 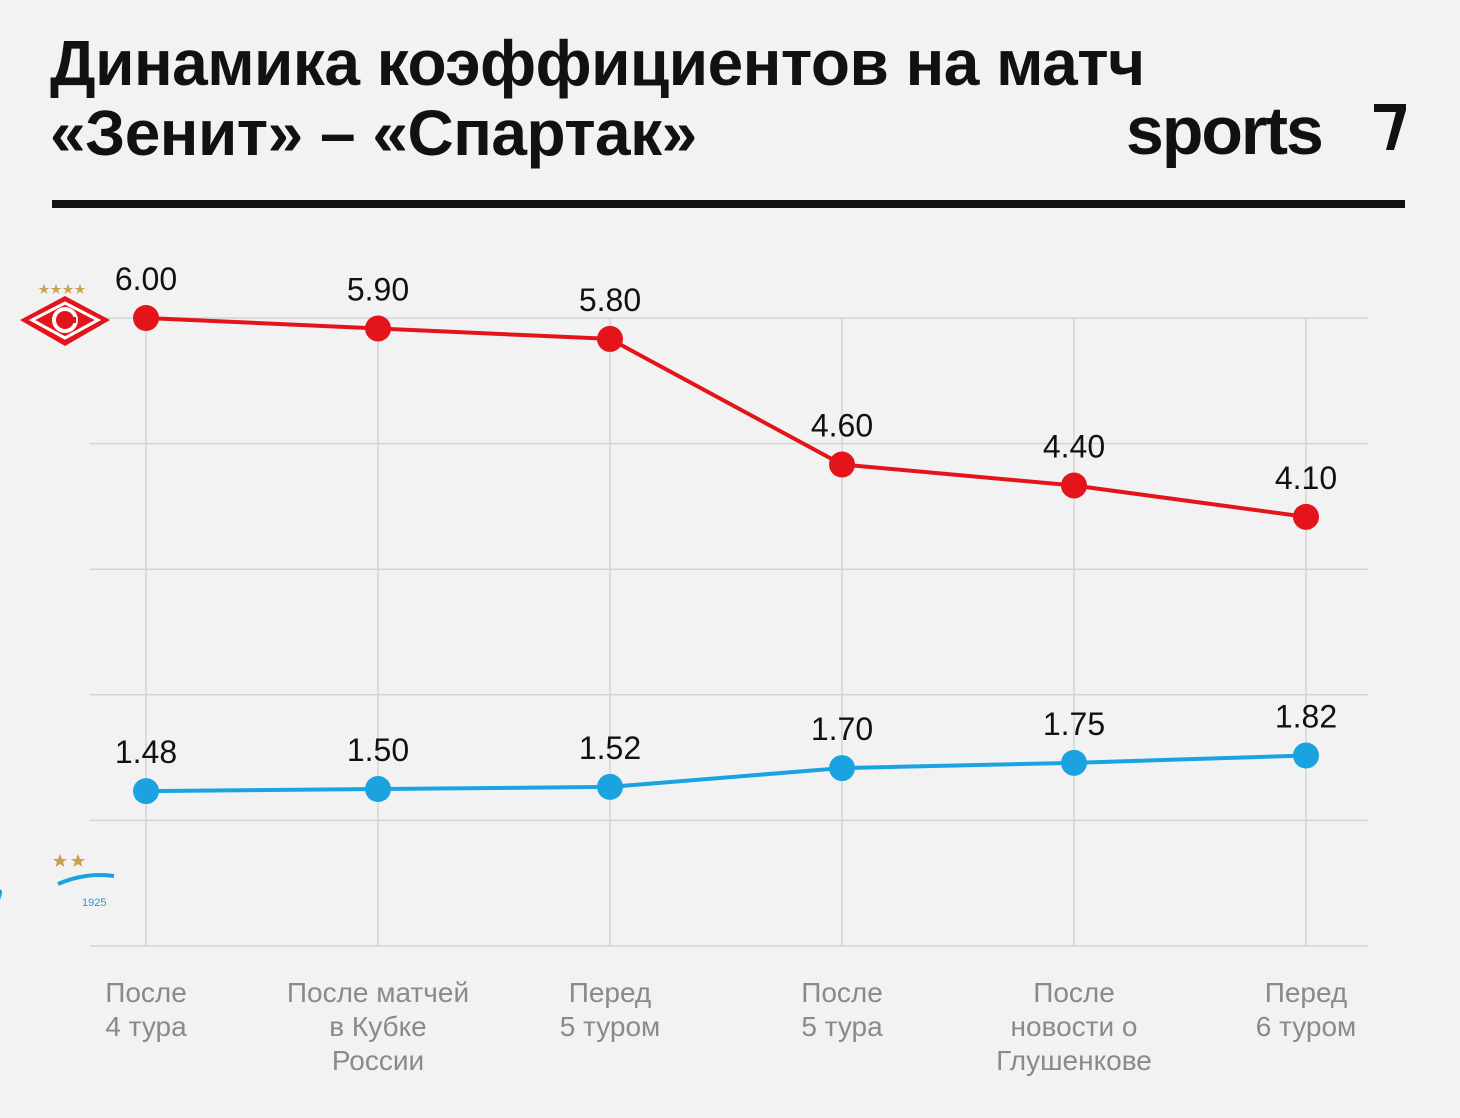 What do you see at coordinates (610, 748) in the screenshot?
I see `zenit-value-label: 1.52` at bounding box center [610, 748].